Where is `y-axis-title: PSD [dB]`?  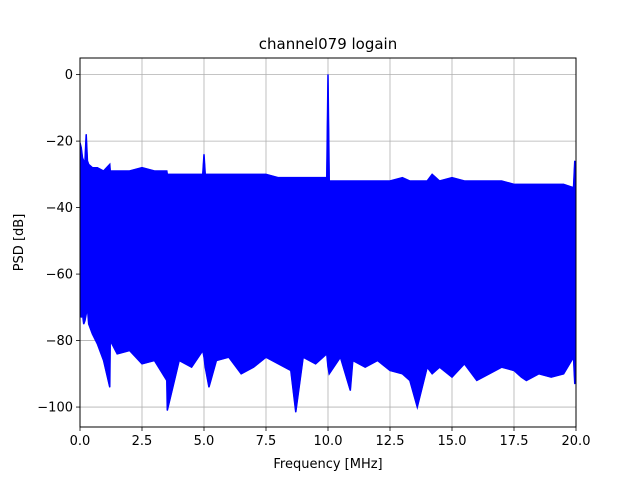
y-axis-title: PSD [dB] is located at coordinates (19, 243).